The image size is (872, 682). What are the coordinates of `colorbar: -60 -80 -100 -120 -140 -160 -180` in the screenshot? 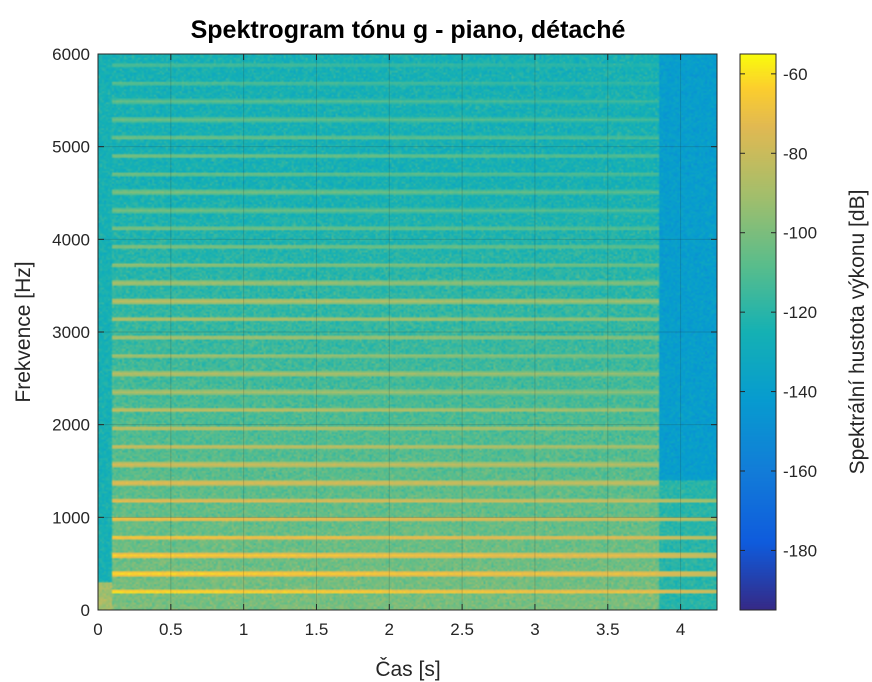 It's located at (778, 332).